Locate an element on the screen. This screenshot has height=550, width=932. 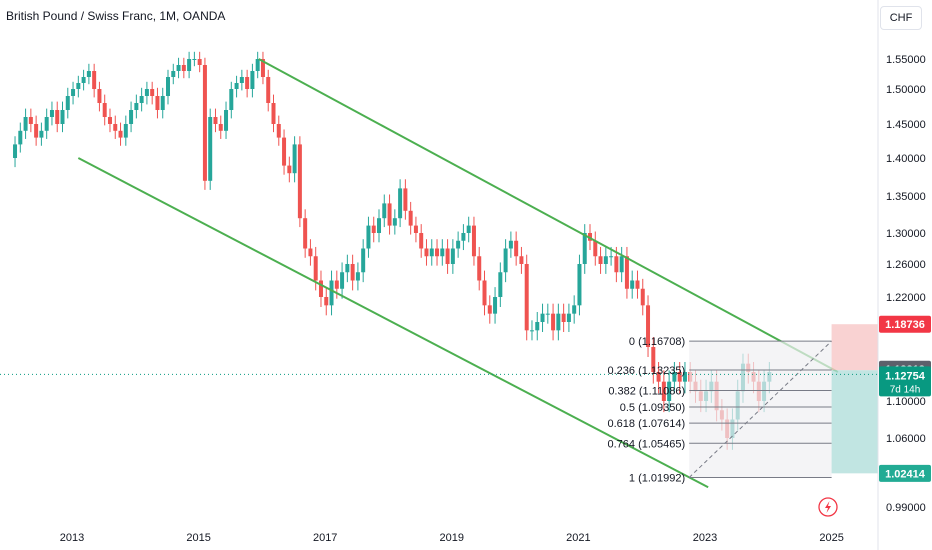
lightning-icon is located at coordinates (828, 507).